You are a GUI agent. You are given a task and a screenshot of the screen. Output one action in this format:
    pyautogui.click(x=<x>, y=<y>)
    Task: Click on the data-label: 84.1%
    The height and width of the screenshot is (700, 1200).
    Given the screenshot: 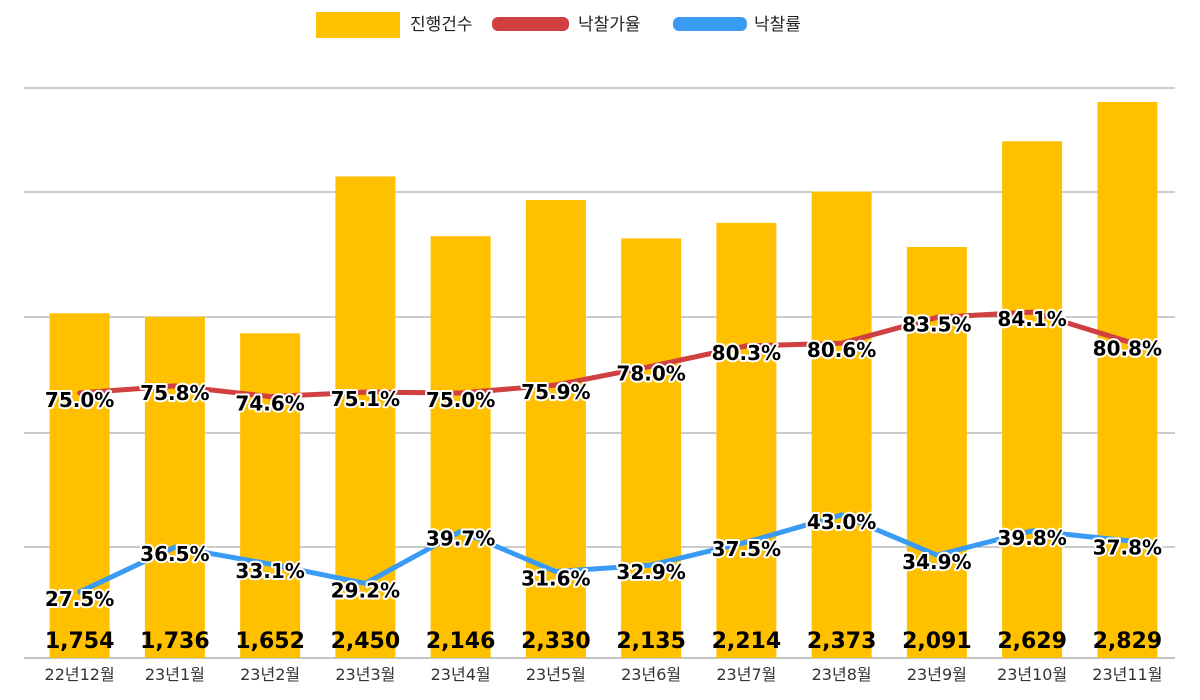 What is the action you would take?
    pyautogui.click(x=1031, y=319)
    